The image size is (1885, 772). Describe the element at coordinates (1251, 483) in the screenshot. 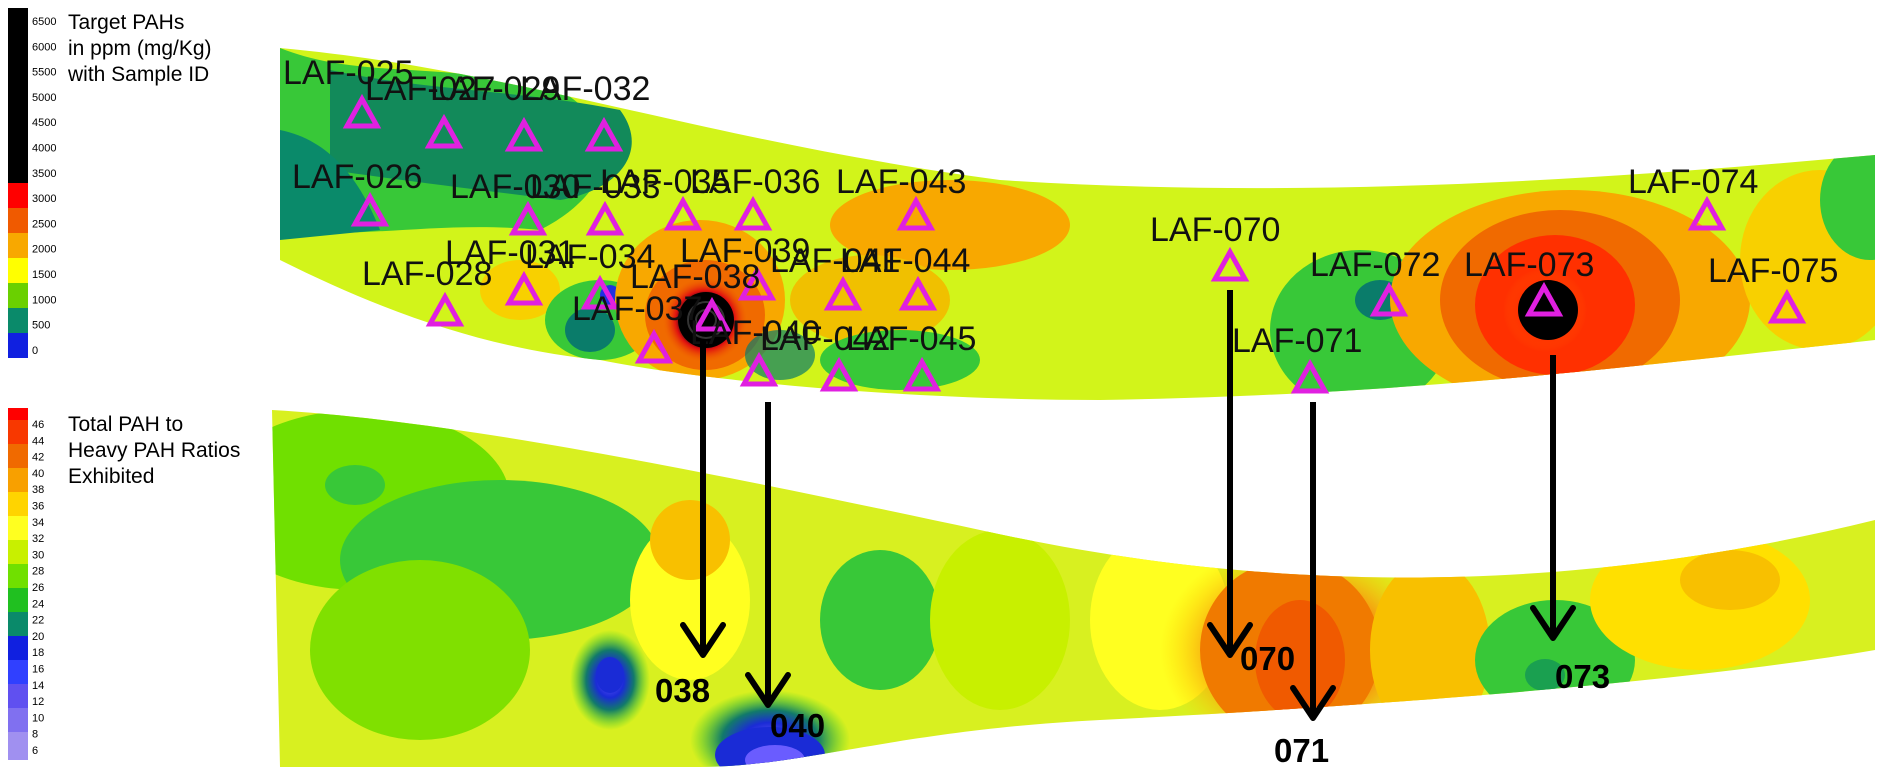

I see `callout-070: 070` at that location.